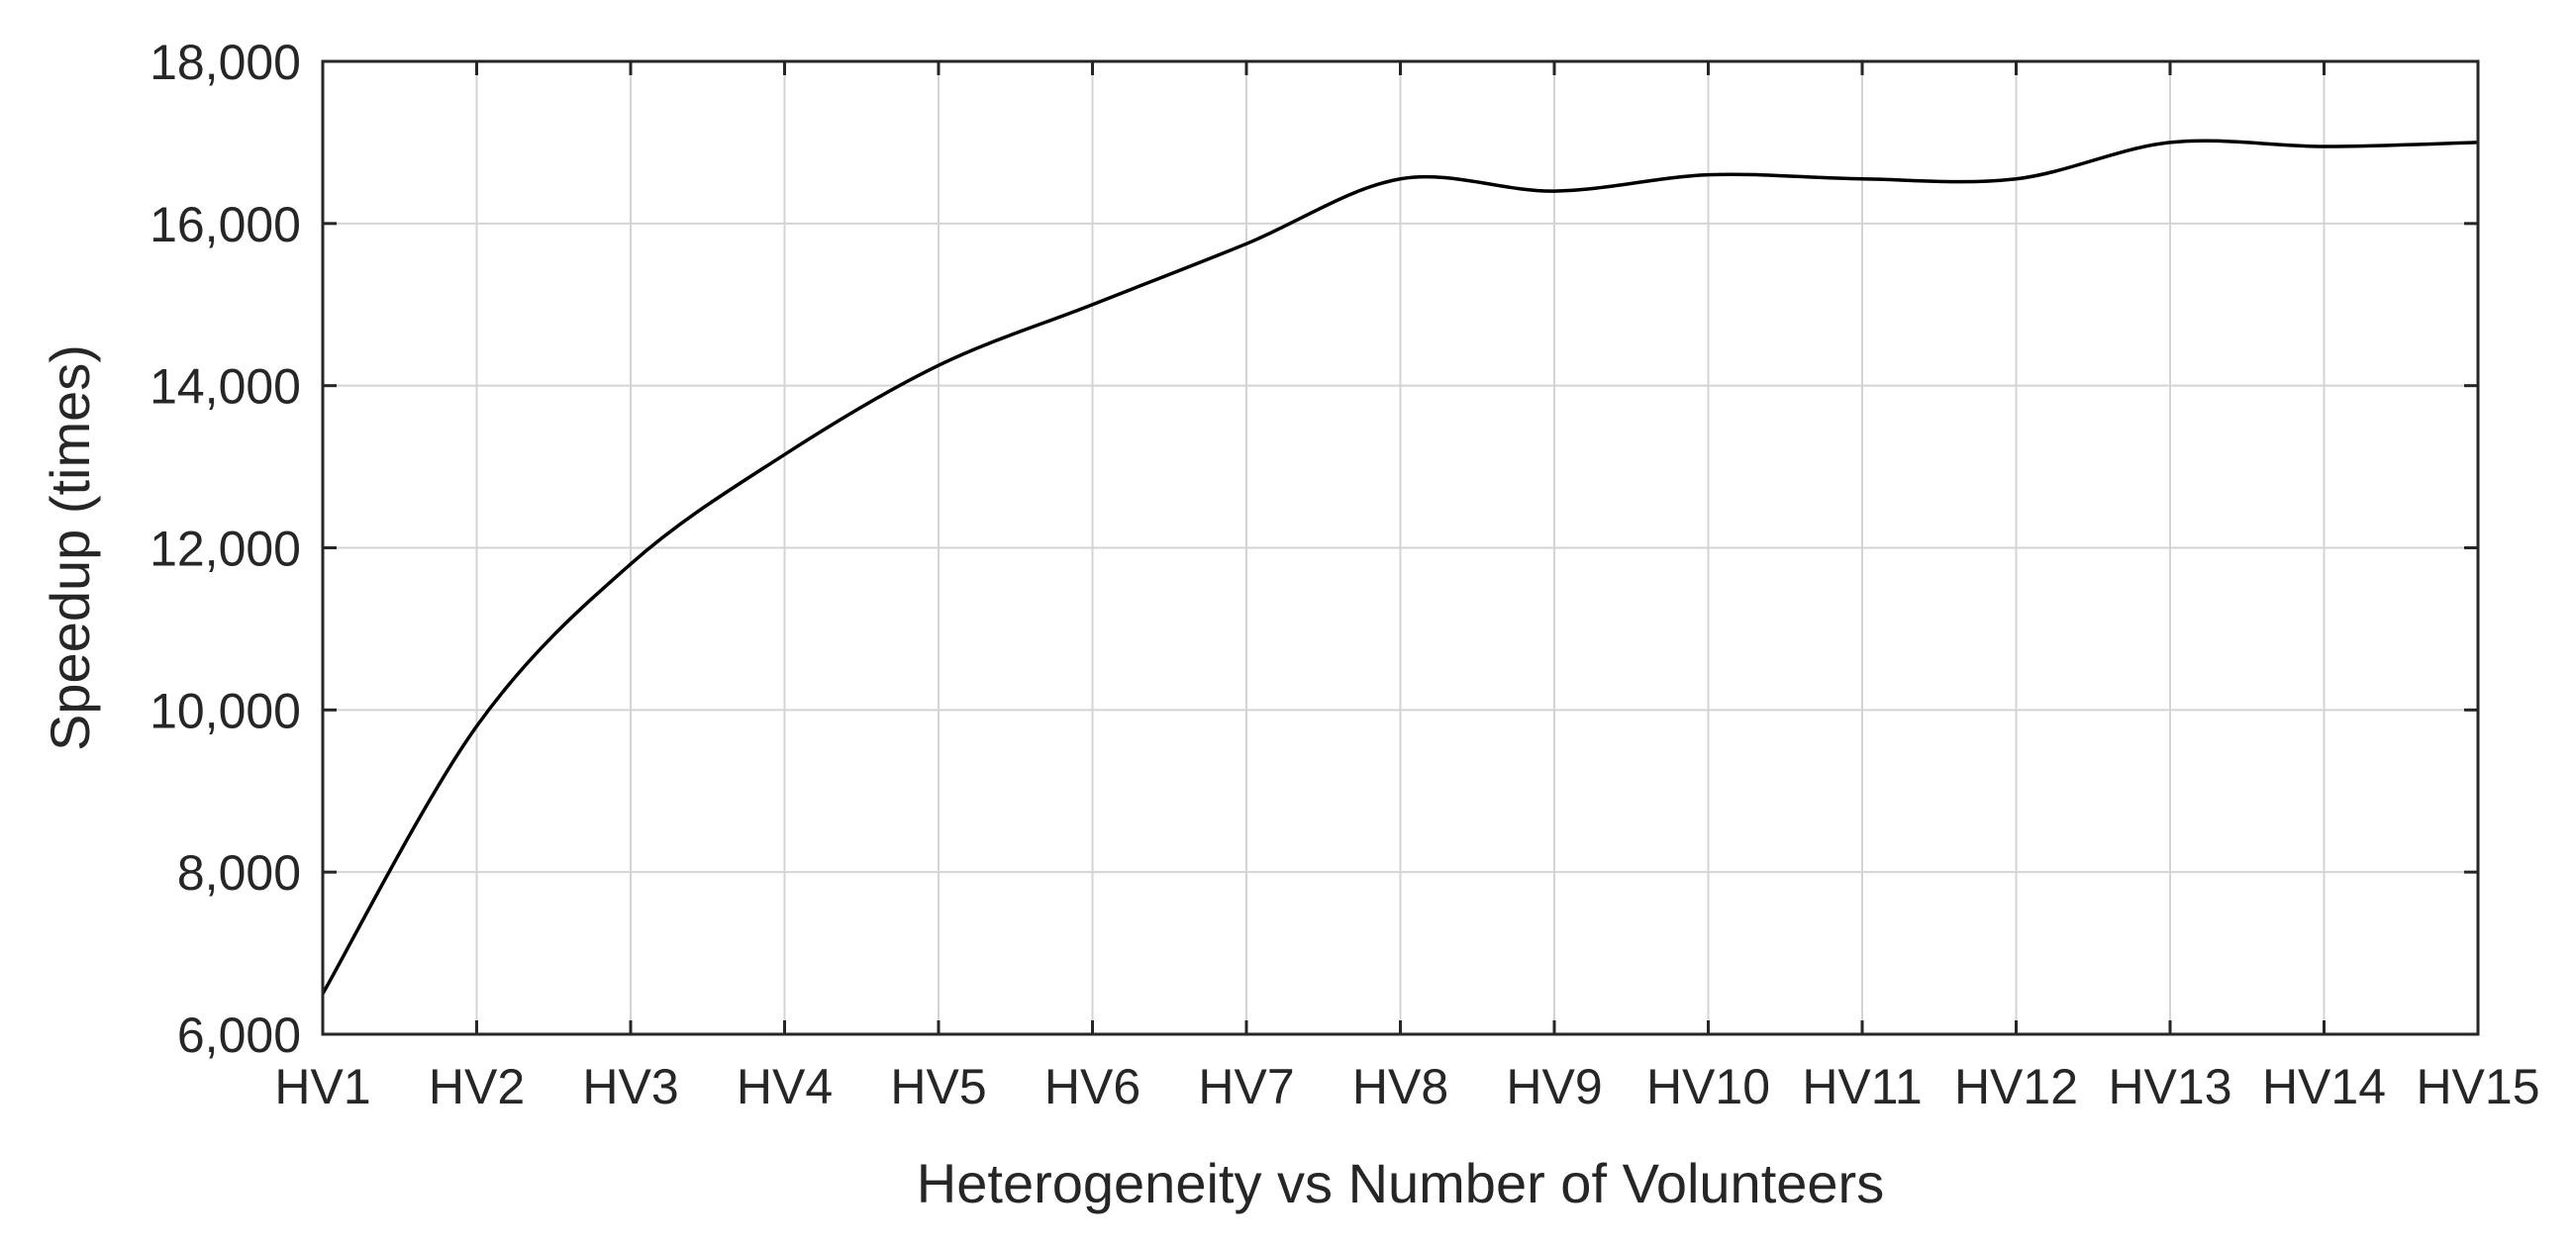  What do you see at coordinates (225, 387) in the screenshot?
I see `y-tick-label: 14,000` at bounding box center [225, 387].